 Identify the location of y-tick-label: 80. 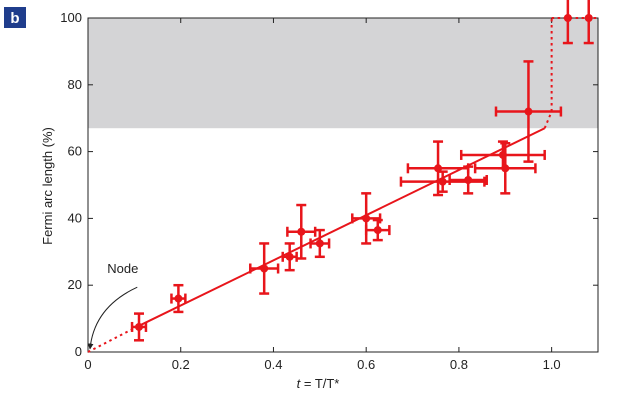
(75, 84).